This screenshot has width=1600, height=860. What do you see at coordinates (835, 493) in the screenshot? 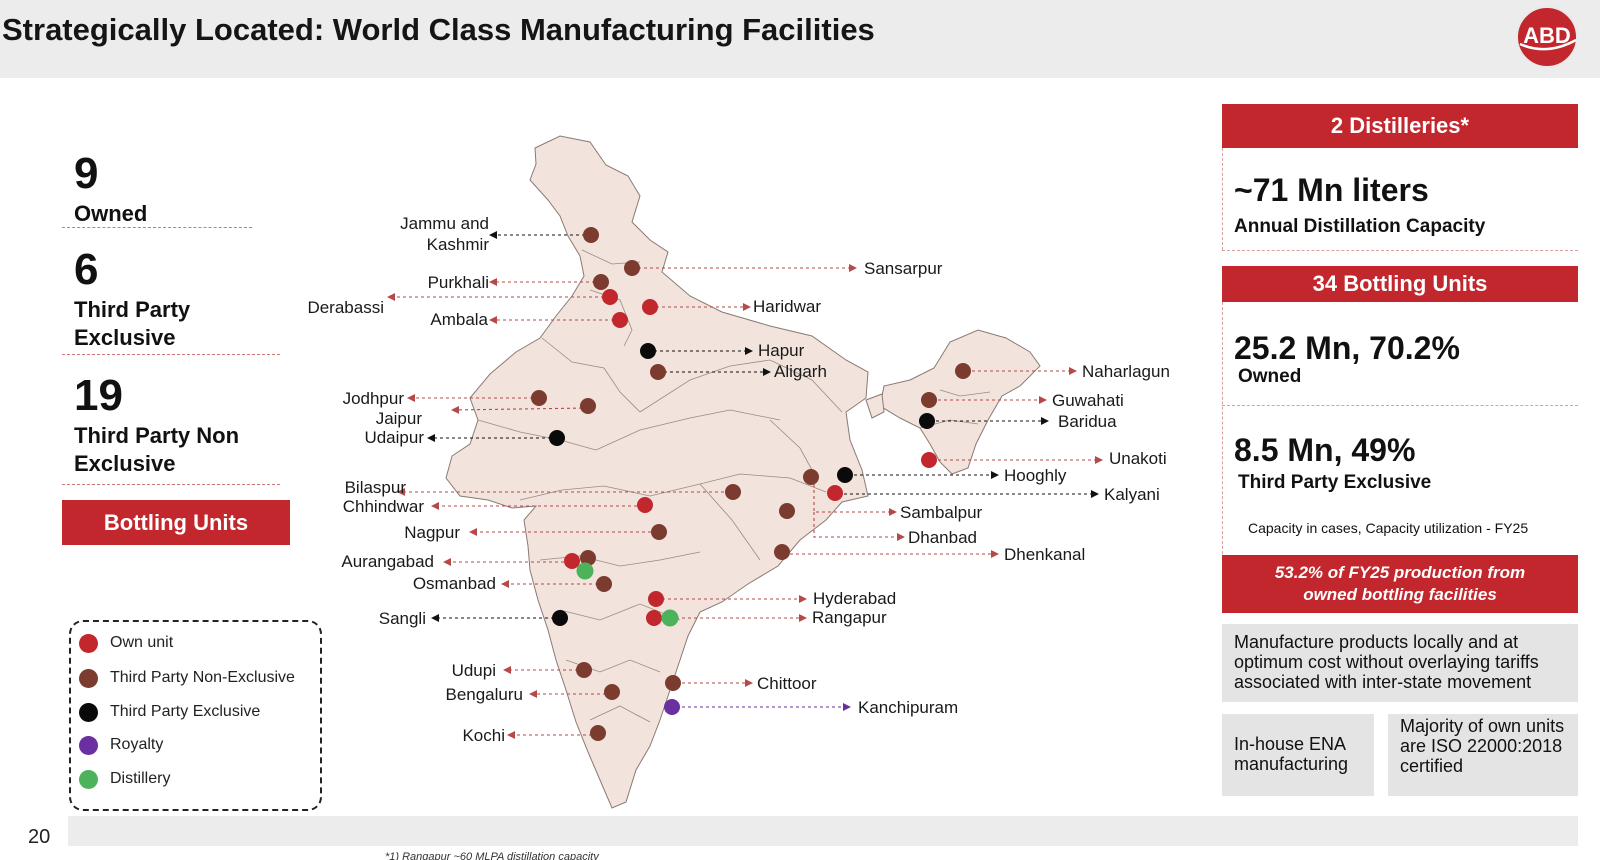
I see `marker-kalyani` at bounding box center [835, 493].